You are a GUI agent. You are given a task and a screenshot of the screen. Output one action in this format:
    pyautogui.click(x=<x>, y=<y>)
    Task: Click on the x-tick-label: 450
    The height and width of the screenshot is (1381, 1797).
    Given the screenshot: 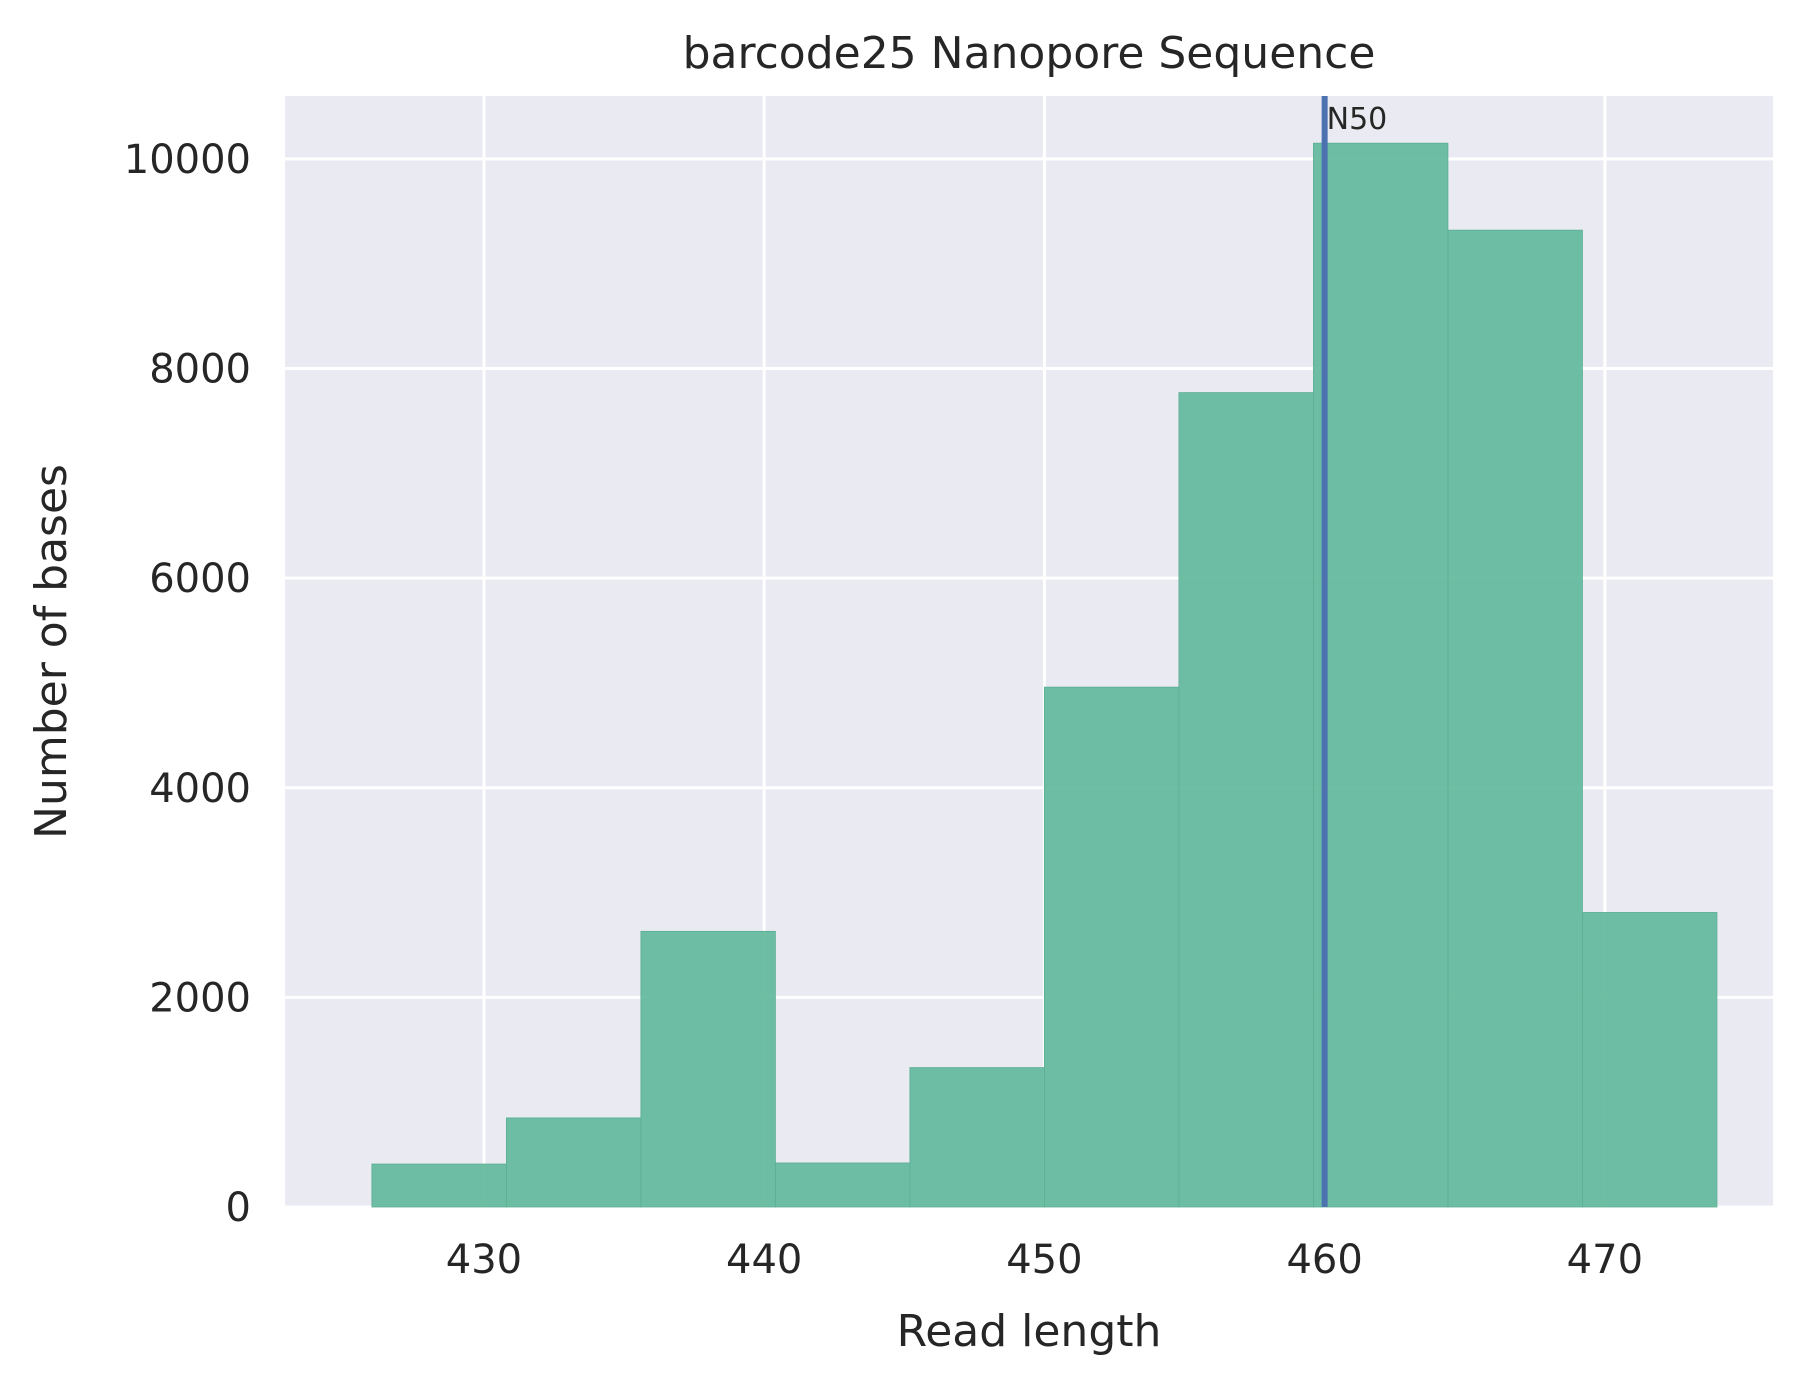 What is the action you would take?
    pyautogui.click(x=1044, y=1260)
    